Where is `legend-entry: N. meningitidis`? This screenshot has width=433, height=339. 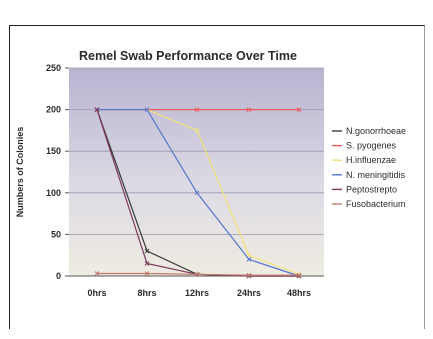 legend-entry: N. meningitidis is located at coordinates (376, 175).